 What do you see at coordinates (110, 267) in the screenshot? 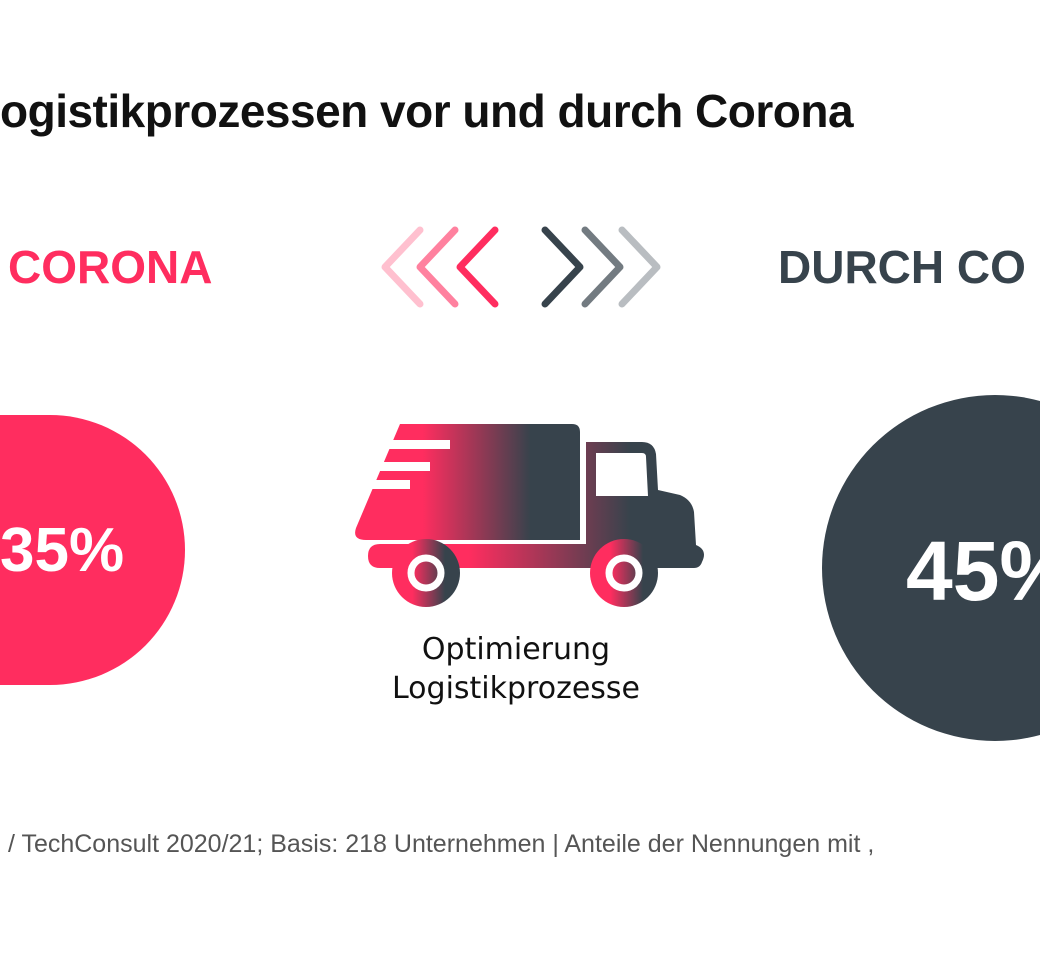
I see `header-before-corona: CORONA` at bounding box center [110, 267].